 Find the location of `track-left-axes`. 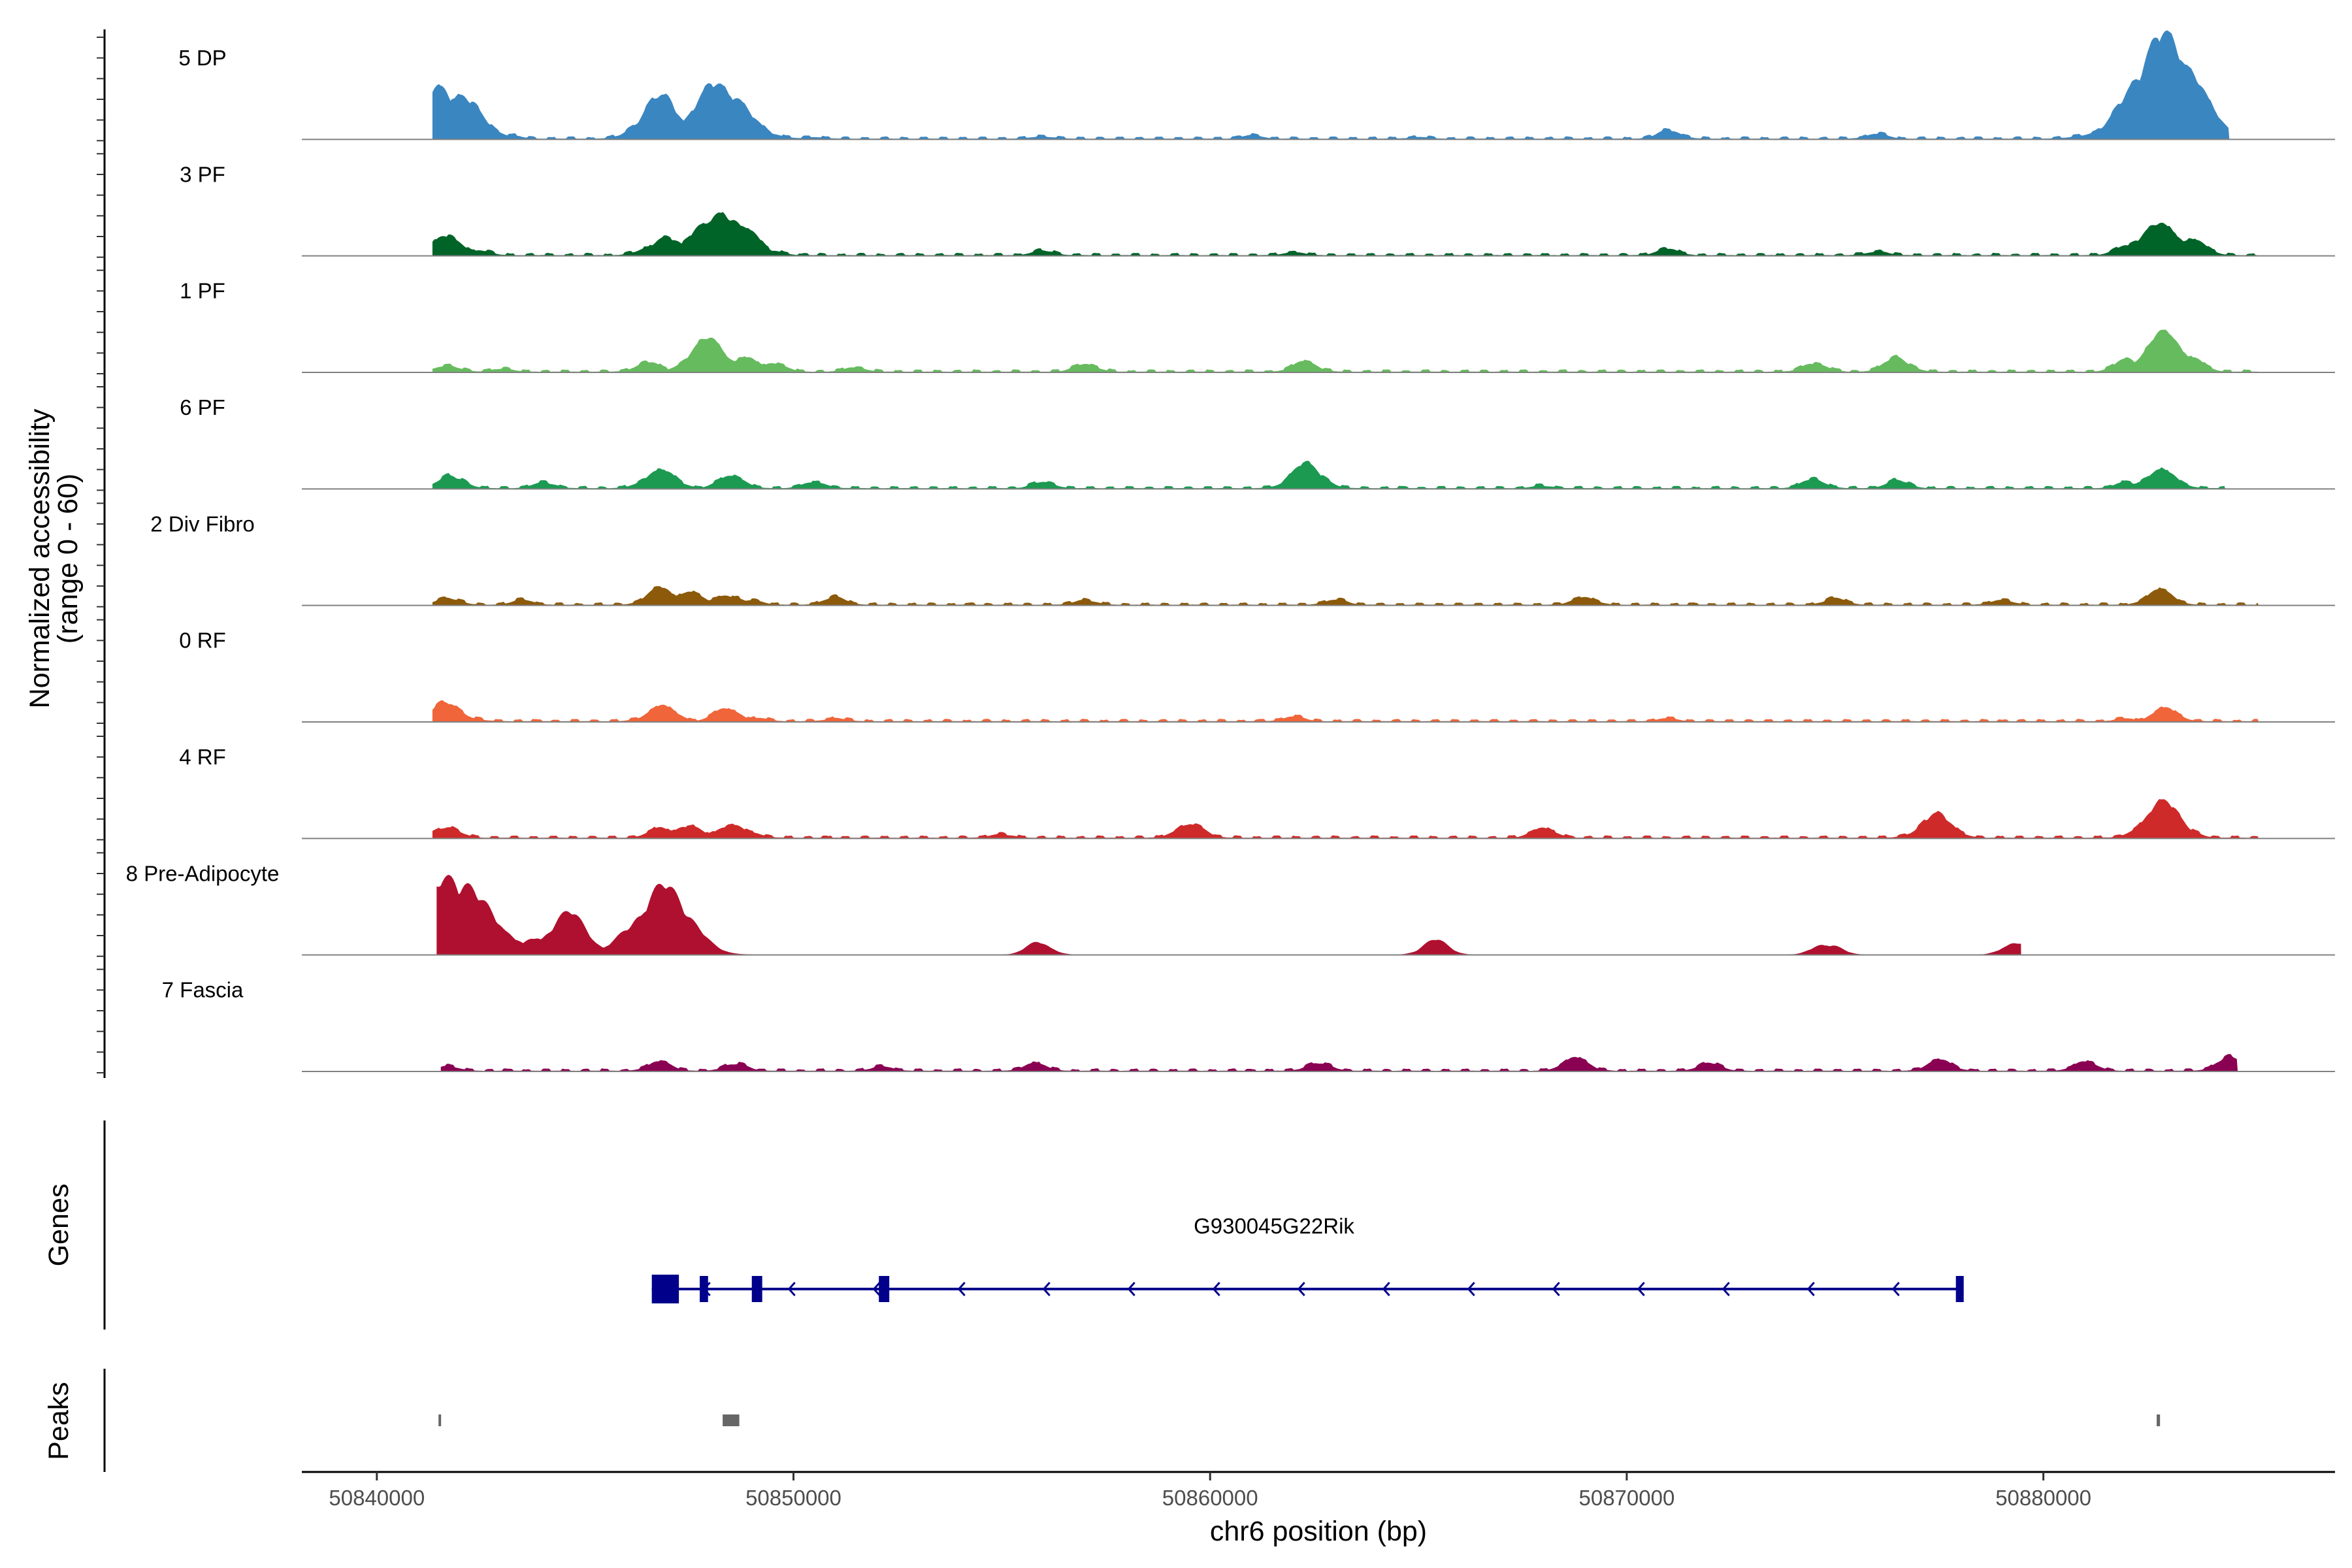

track-left-axes is located at coordinates (101, 750).